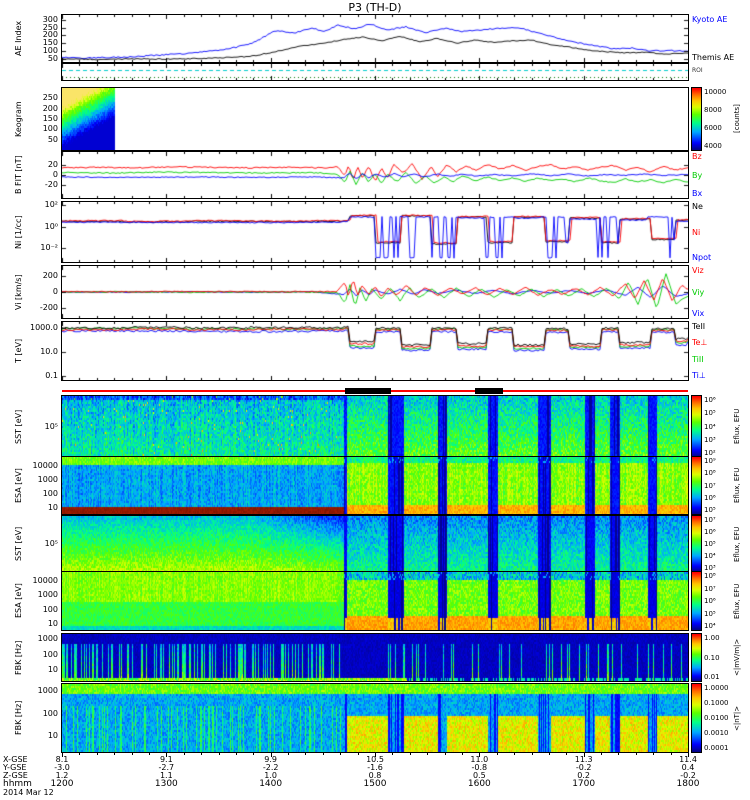 This screenshot has width=750, height=800. What do you see at coordinates (710, 486) in the screenshot?
I see `esa_e-colorbar-tick-2: 10⁷` at bounding box center [710, 486].